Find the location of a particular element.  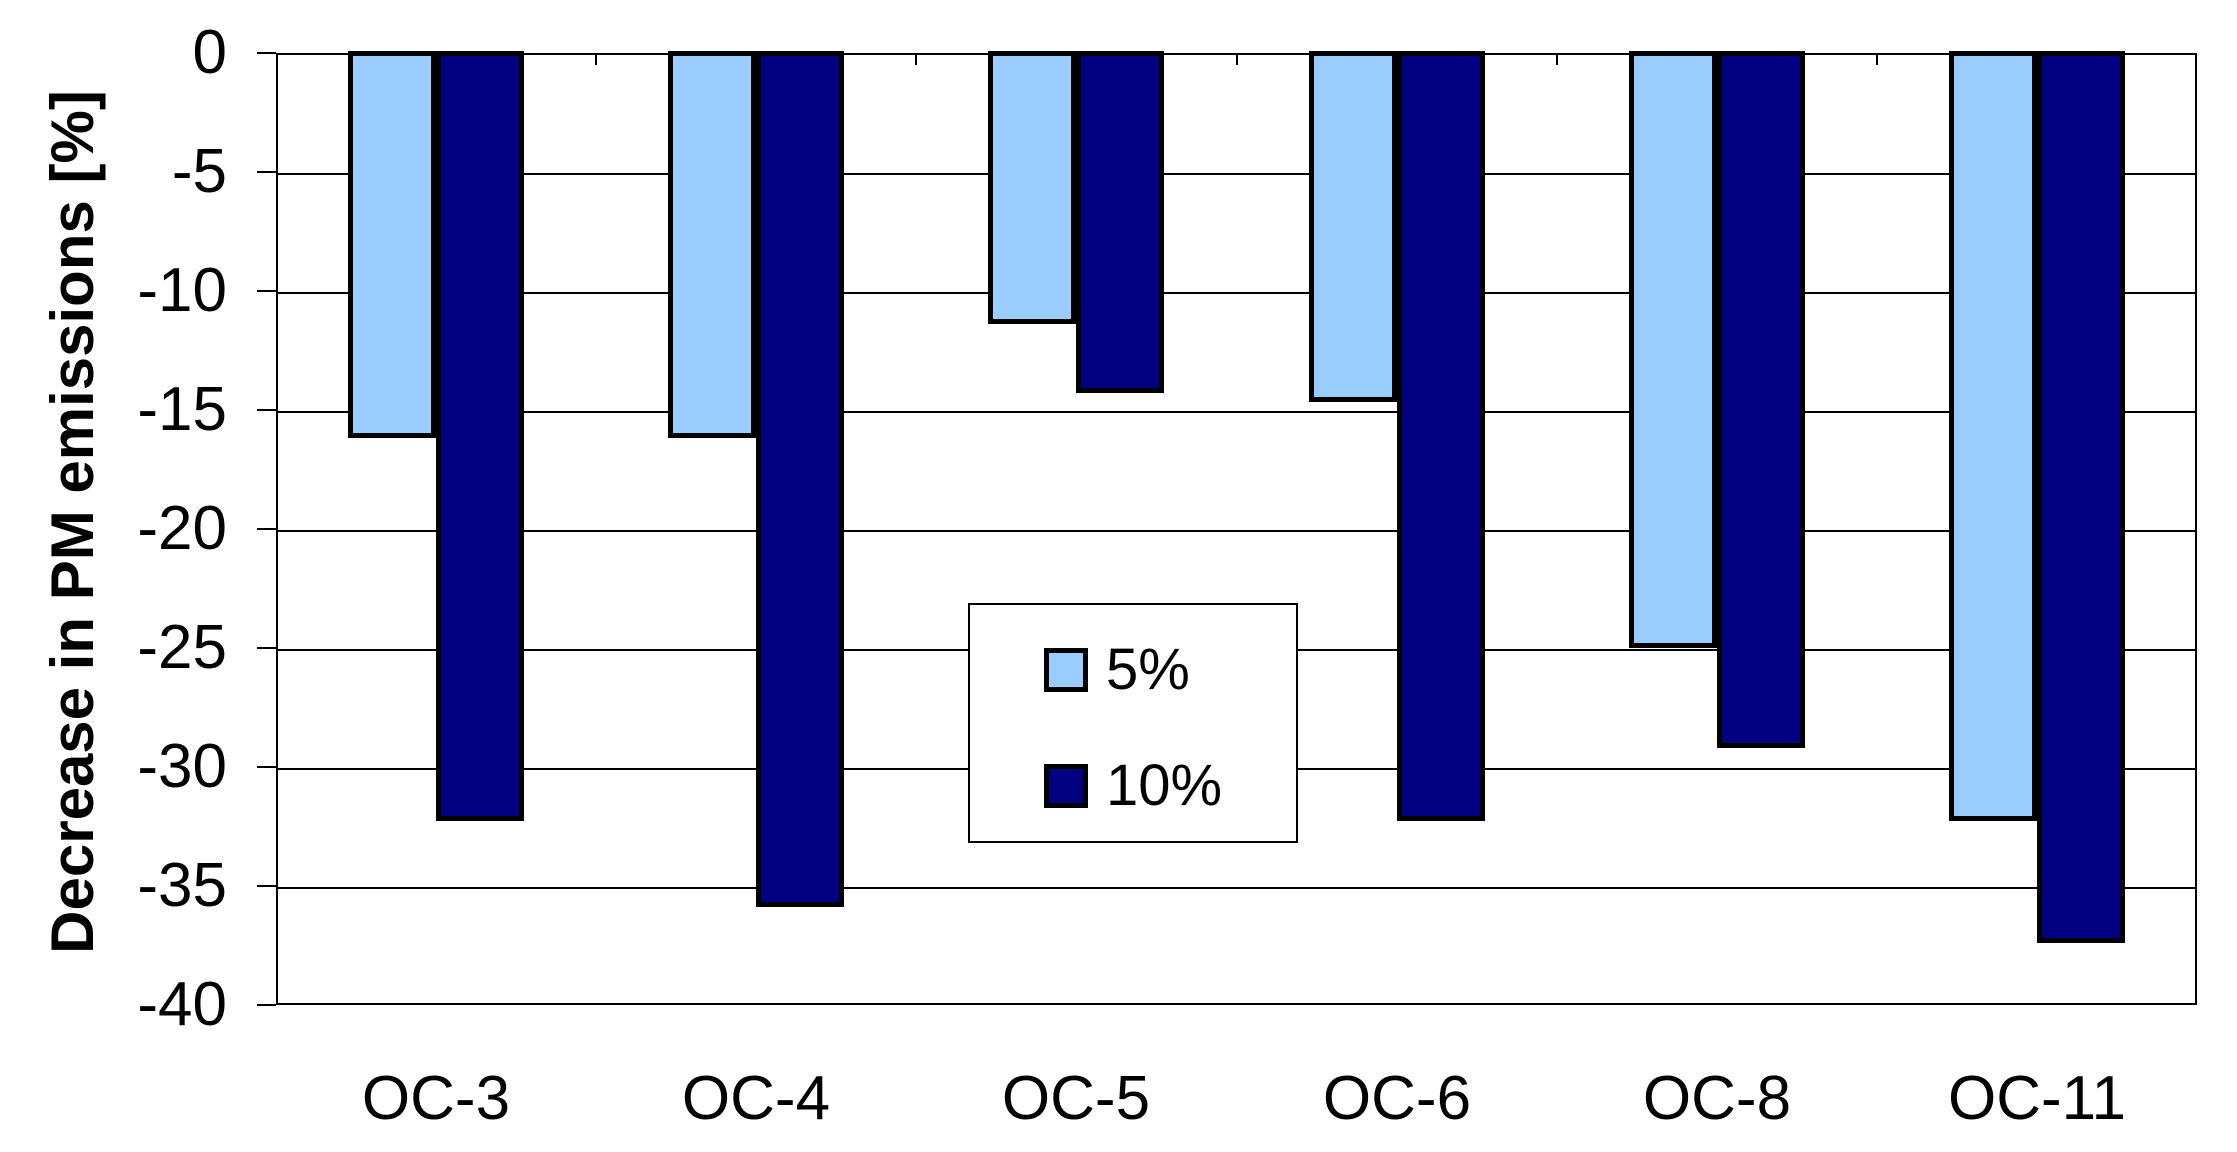

legend-label: 5% is located at coordinates (1148, 669).